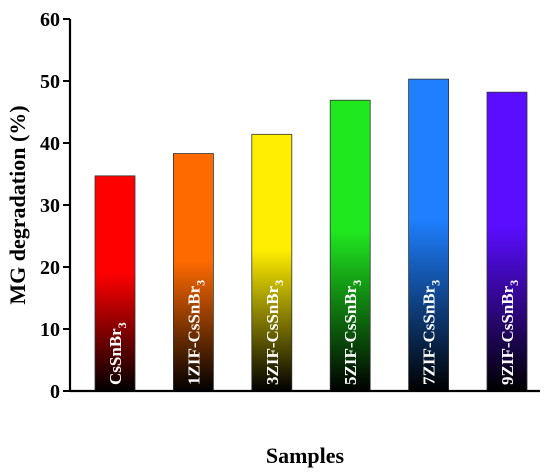 The height and width of the screenshot is (476, 550). I want to click on x-axis-title: Samples, so click(305, 455).